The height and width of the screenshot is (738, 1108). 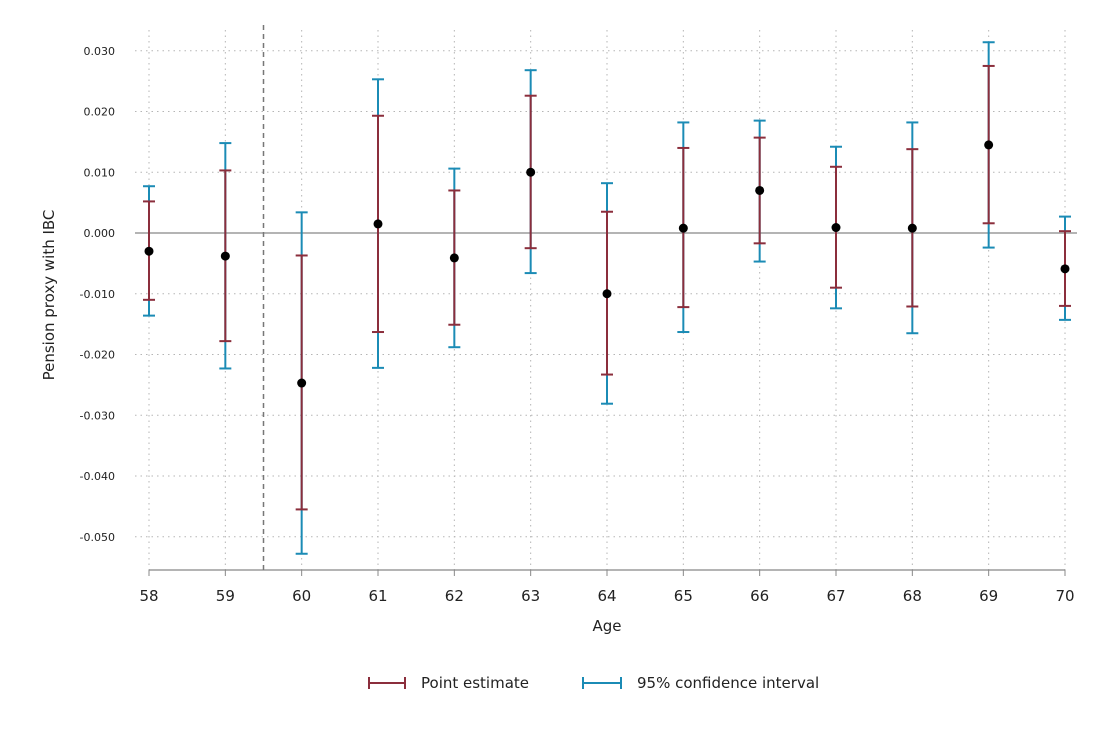 What do you see at coordinates (683, 596) in the screenshot?
I see `x-tick-label: 65` at bounding box center [683, 596].